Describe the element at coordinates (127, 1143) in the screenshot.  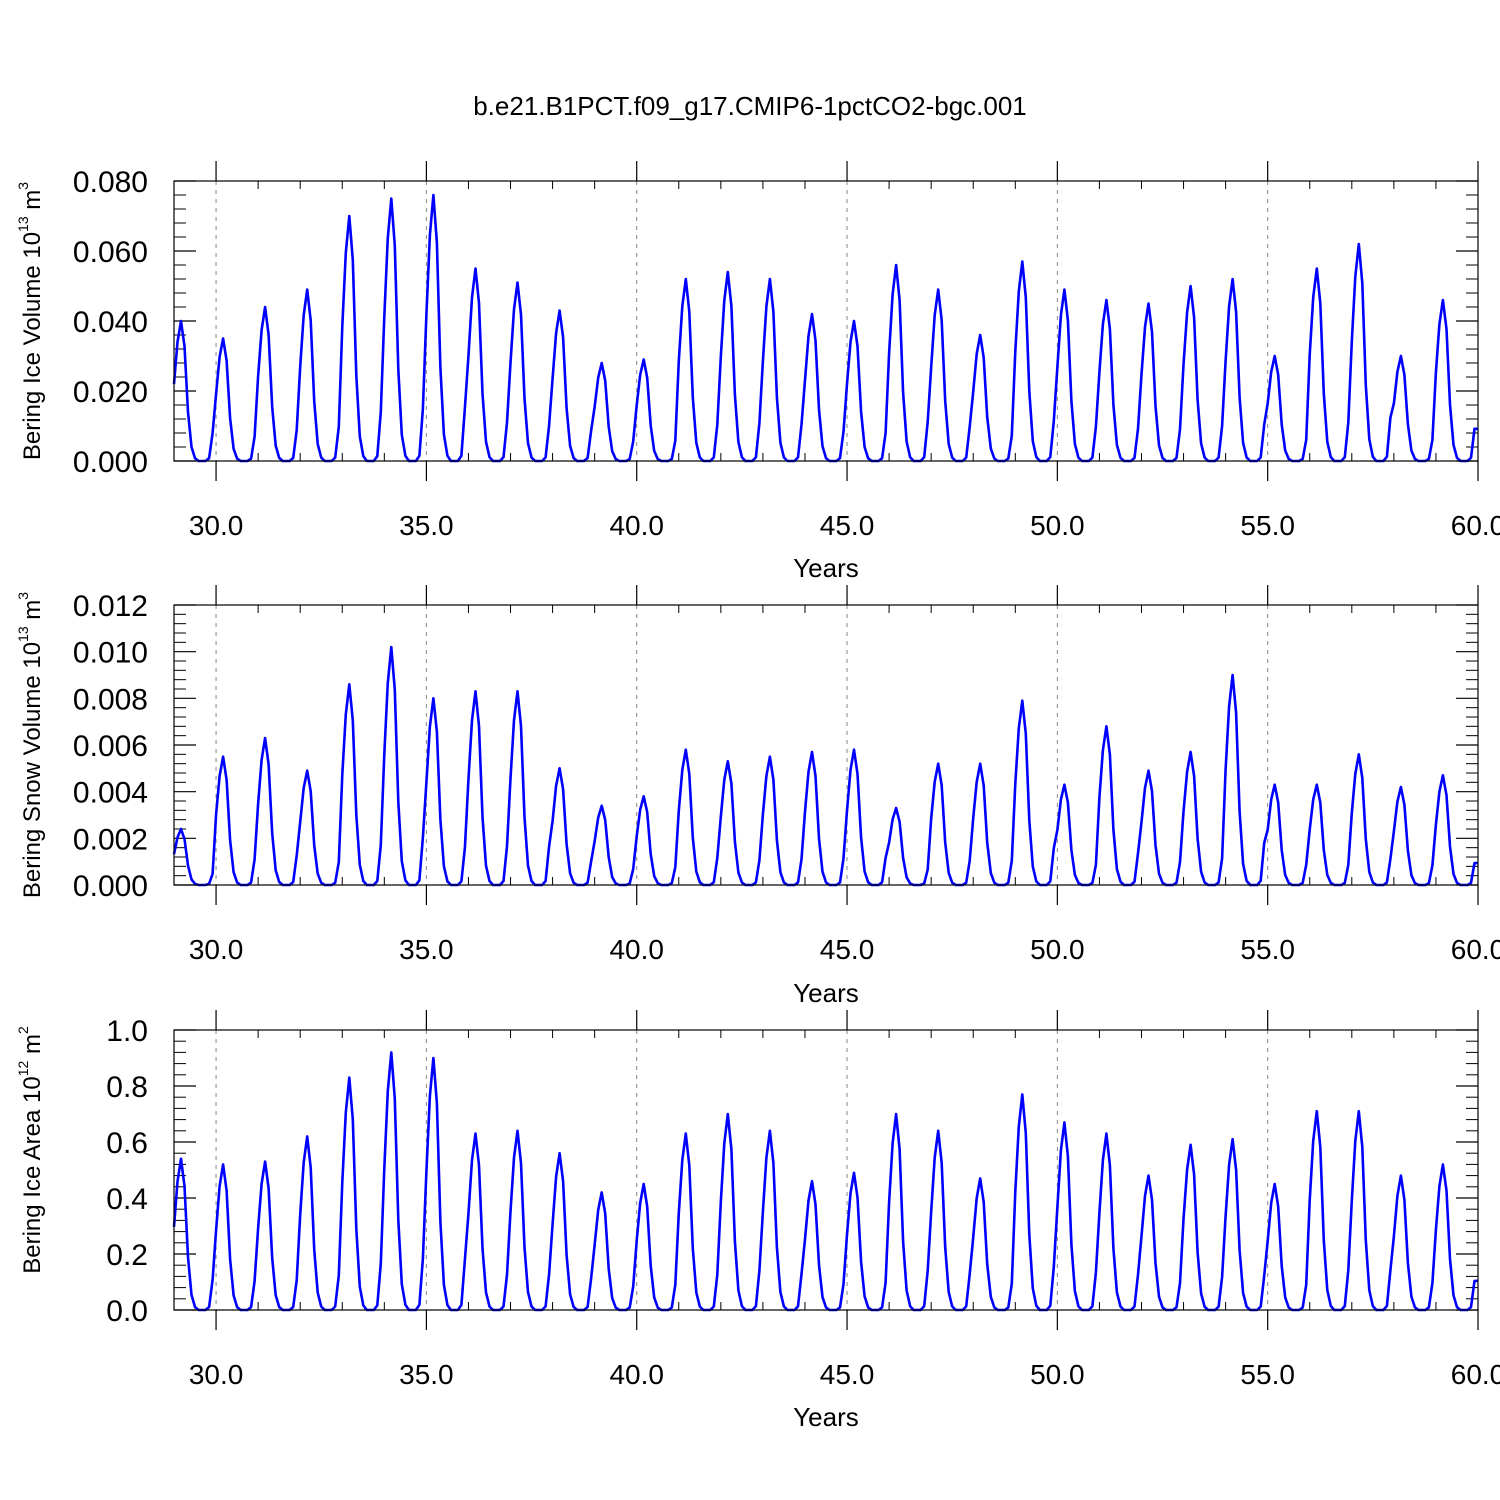
I see `y-tick-label: 0.6` at that location.